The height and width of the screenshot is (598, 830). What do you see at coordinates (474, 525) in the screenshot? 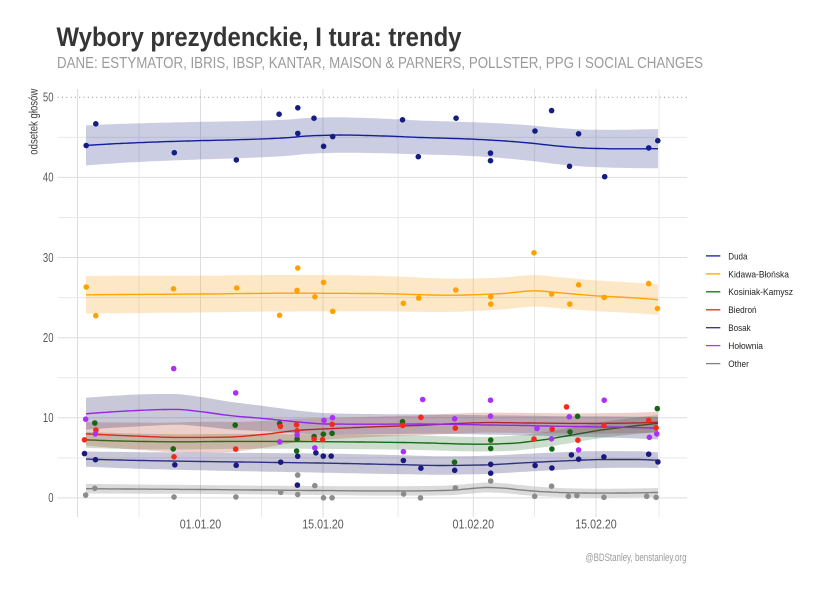
I see `svg-text: 01.02.20` at bounding box center [474, 525].